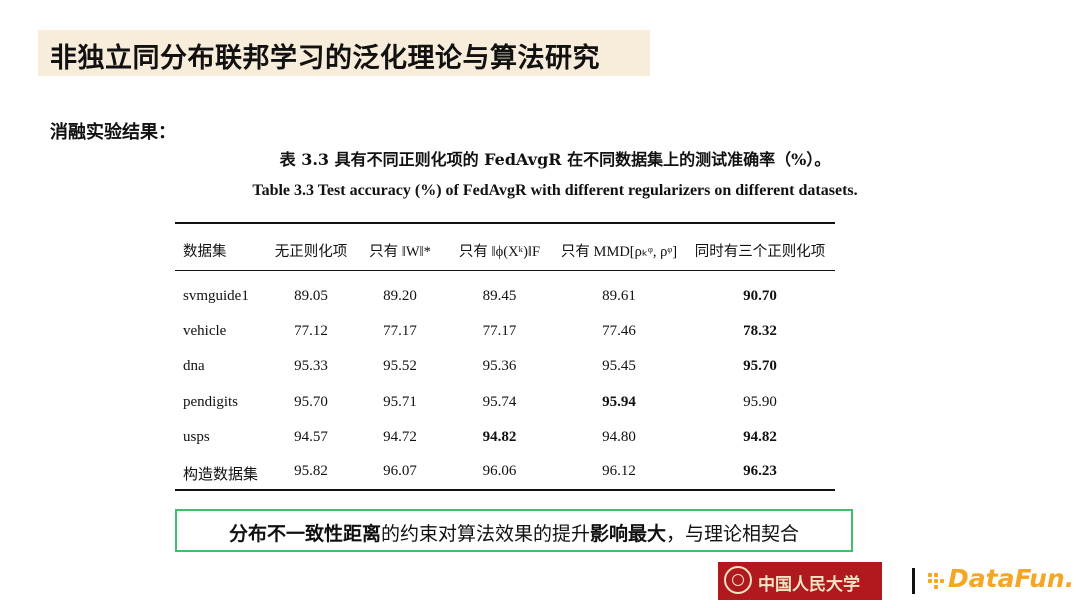  What do you see at coordinates (760, 331) in the screenshot?
I see `table-cell-all-three: 78.32` at bounding box center [760, 331].